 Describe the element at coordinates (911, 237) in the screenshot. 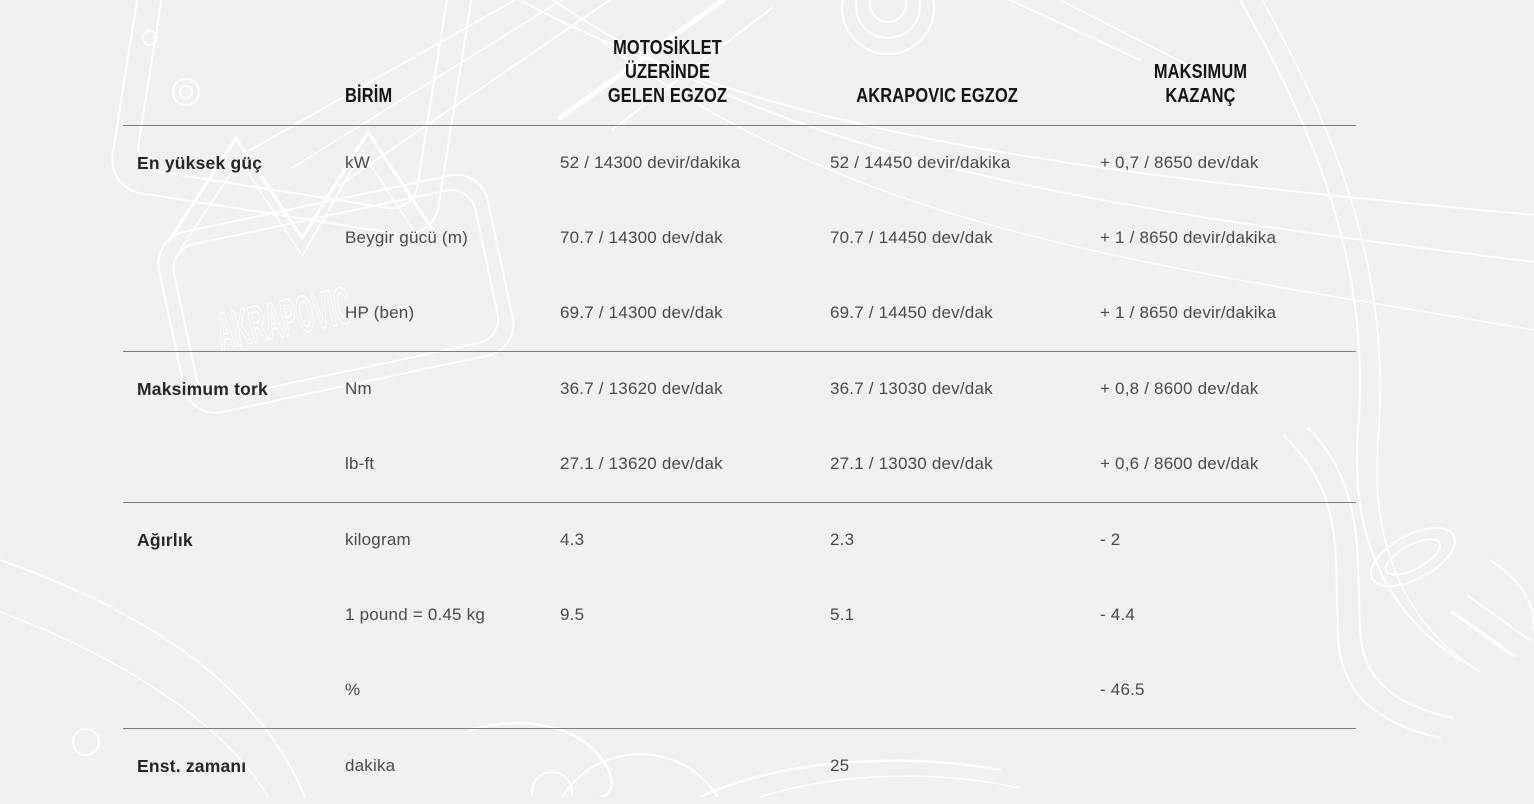

I see `akrapovic-exhaust-cell: 70.7 / 14450 dev/dak` at that location.